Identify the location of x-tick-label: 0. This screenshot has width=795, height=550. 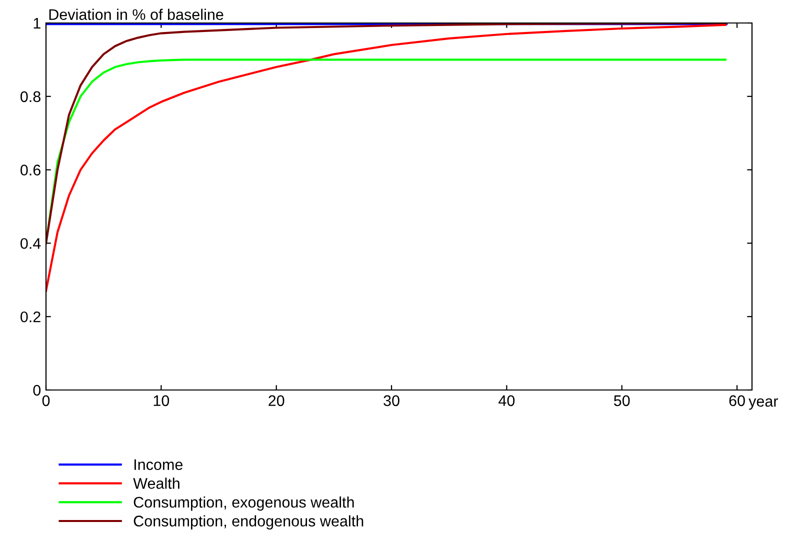
(46, 400).